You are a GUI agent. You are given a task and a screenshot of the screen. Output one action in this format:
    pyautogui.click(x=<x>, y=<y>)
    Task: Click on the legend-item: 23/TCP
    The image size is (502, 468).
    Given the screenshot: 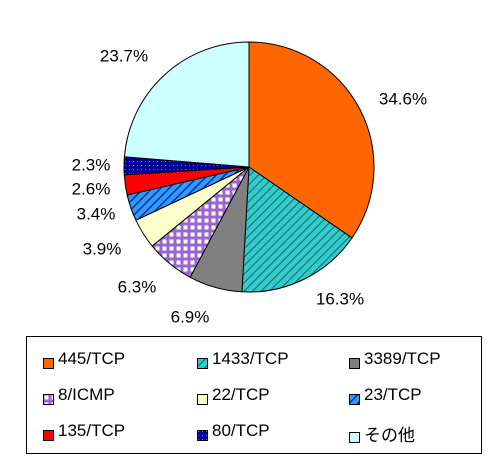 What is the action you would take?
    pyautogui.click(x=385, y=395)
    